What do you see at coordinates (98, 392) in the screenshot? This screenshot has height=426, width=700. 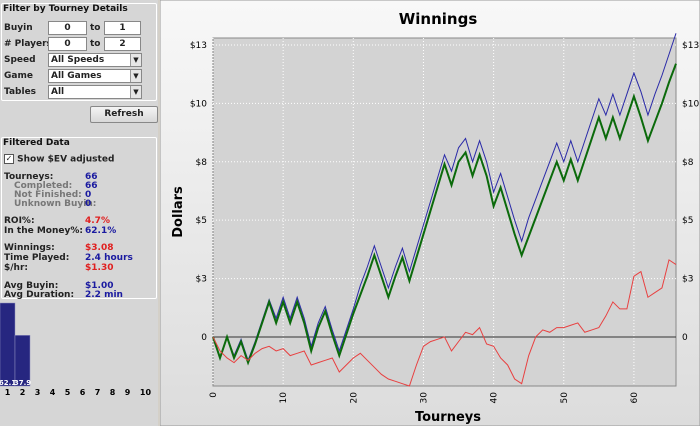 I see `x-tick-label: 7` at bounding box center [98, 392].